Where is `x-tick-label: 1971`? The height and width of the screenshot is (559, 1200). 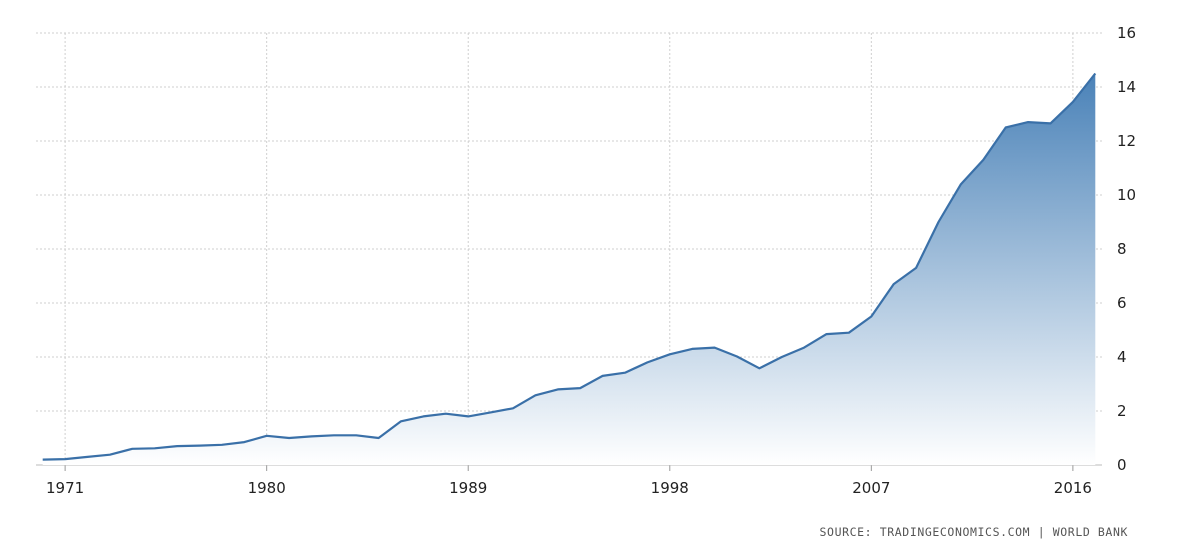
x-tick-label: 1971 is located at coordinates (65, 488).